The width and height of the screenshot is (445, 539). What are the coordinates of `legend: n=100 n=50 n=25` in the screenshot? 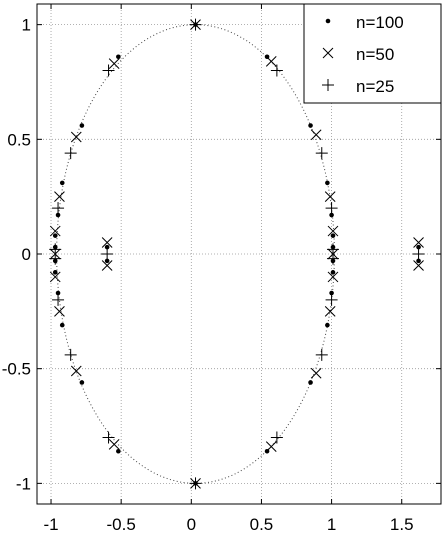 It's located at (372, 53).